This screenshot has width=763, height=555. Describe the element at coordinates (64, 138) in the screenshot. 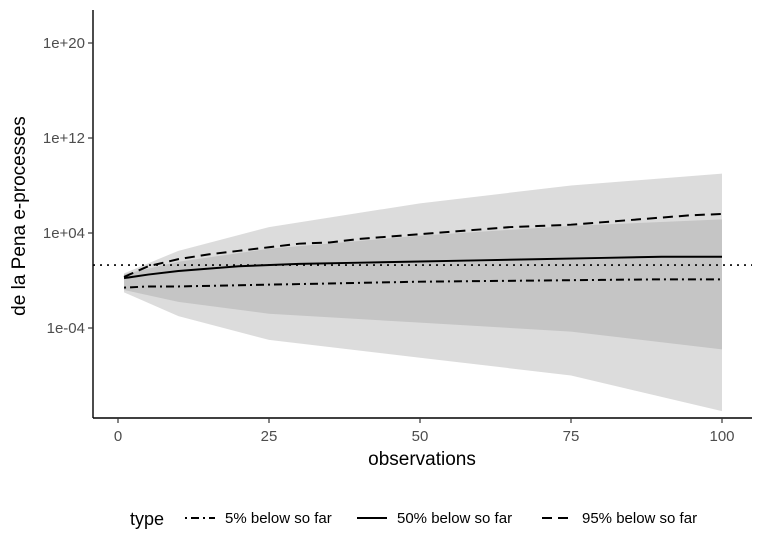

I see `y-tick-label: 1e+12` at that location.